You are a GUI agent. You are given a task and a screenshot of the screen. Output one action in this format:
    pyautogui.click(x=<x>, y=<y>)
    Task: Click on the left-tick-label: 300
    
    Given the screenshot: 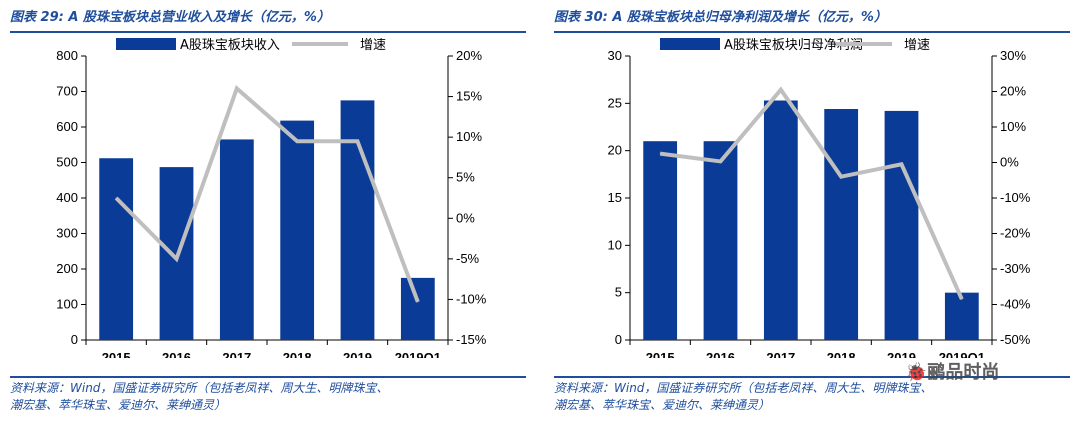 What is the action you would take?
    pyautogui.click(x=67, y=233)
    